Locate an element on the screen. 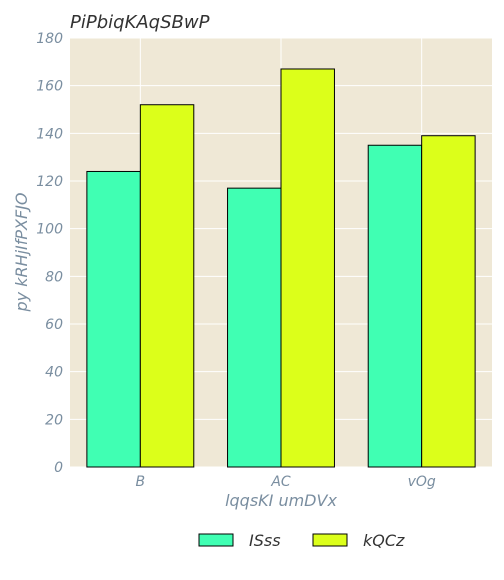 This screenshot has width=504, height=580. legend-label: ISss is located at coordinates (265, 540).